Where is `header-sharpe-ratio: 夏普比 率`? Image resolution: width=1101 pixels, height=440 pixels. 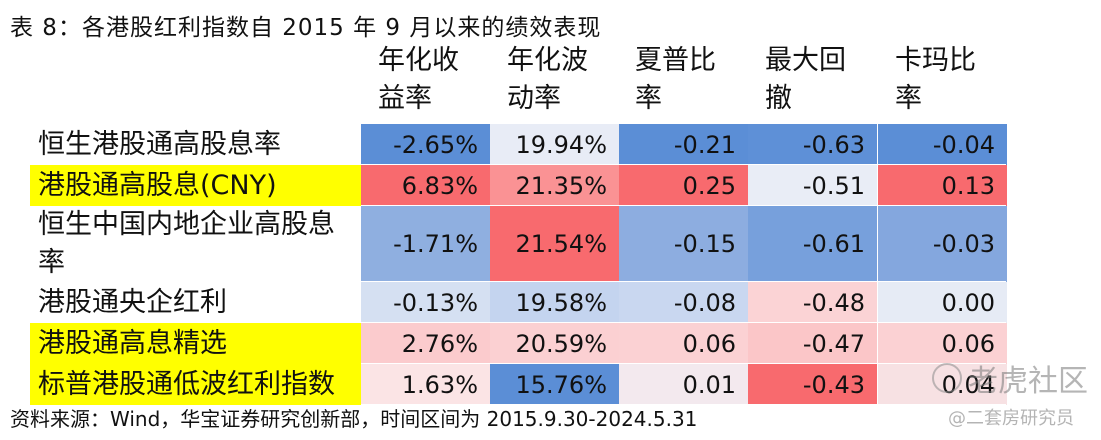 header-sharpe-ratio: 夏普比 率 is located at coordinates (675, 79).